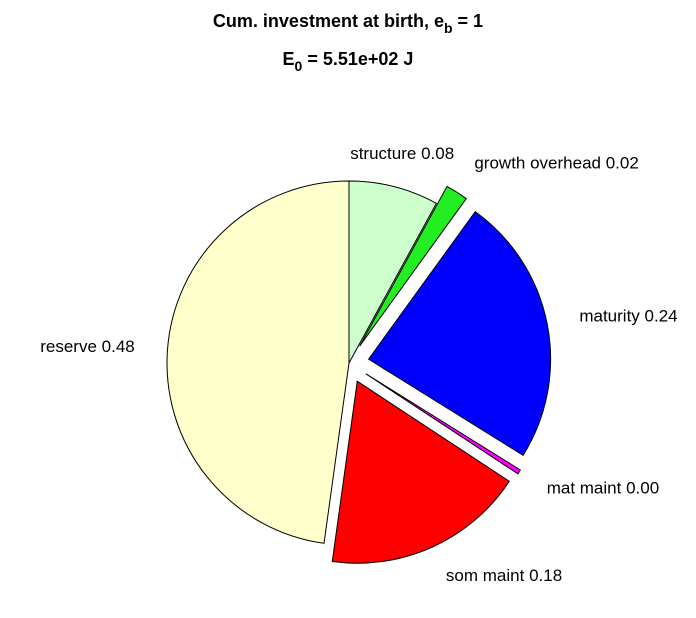 This screenshot has height=618, width=696. Describe the element at coordinates (485, 575) in the screenshot. I see `slice-name: som maint` at that location.